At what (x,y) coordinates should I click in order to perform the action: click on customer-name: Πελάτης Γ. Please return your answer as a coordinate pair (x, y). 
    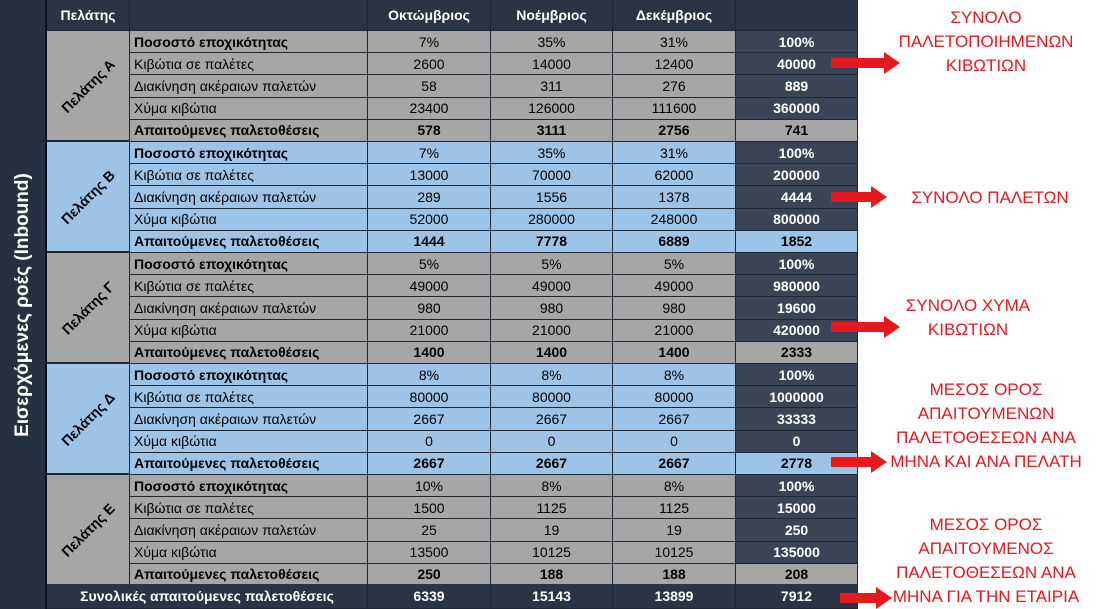
    Looking at the image, I should click on (88, 307).